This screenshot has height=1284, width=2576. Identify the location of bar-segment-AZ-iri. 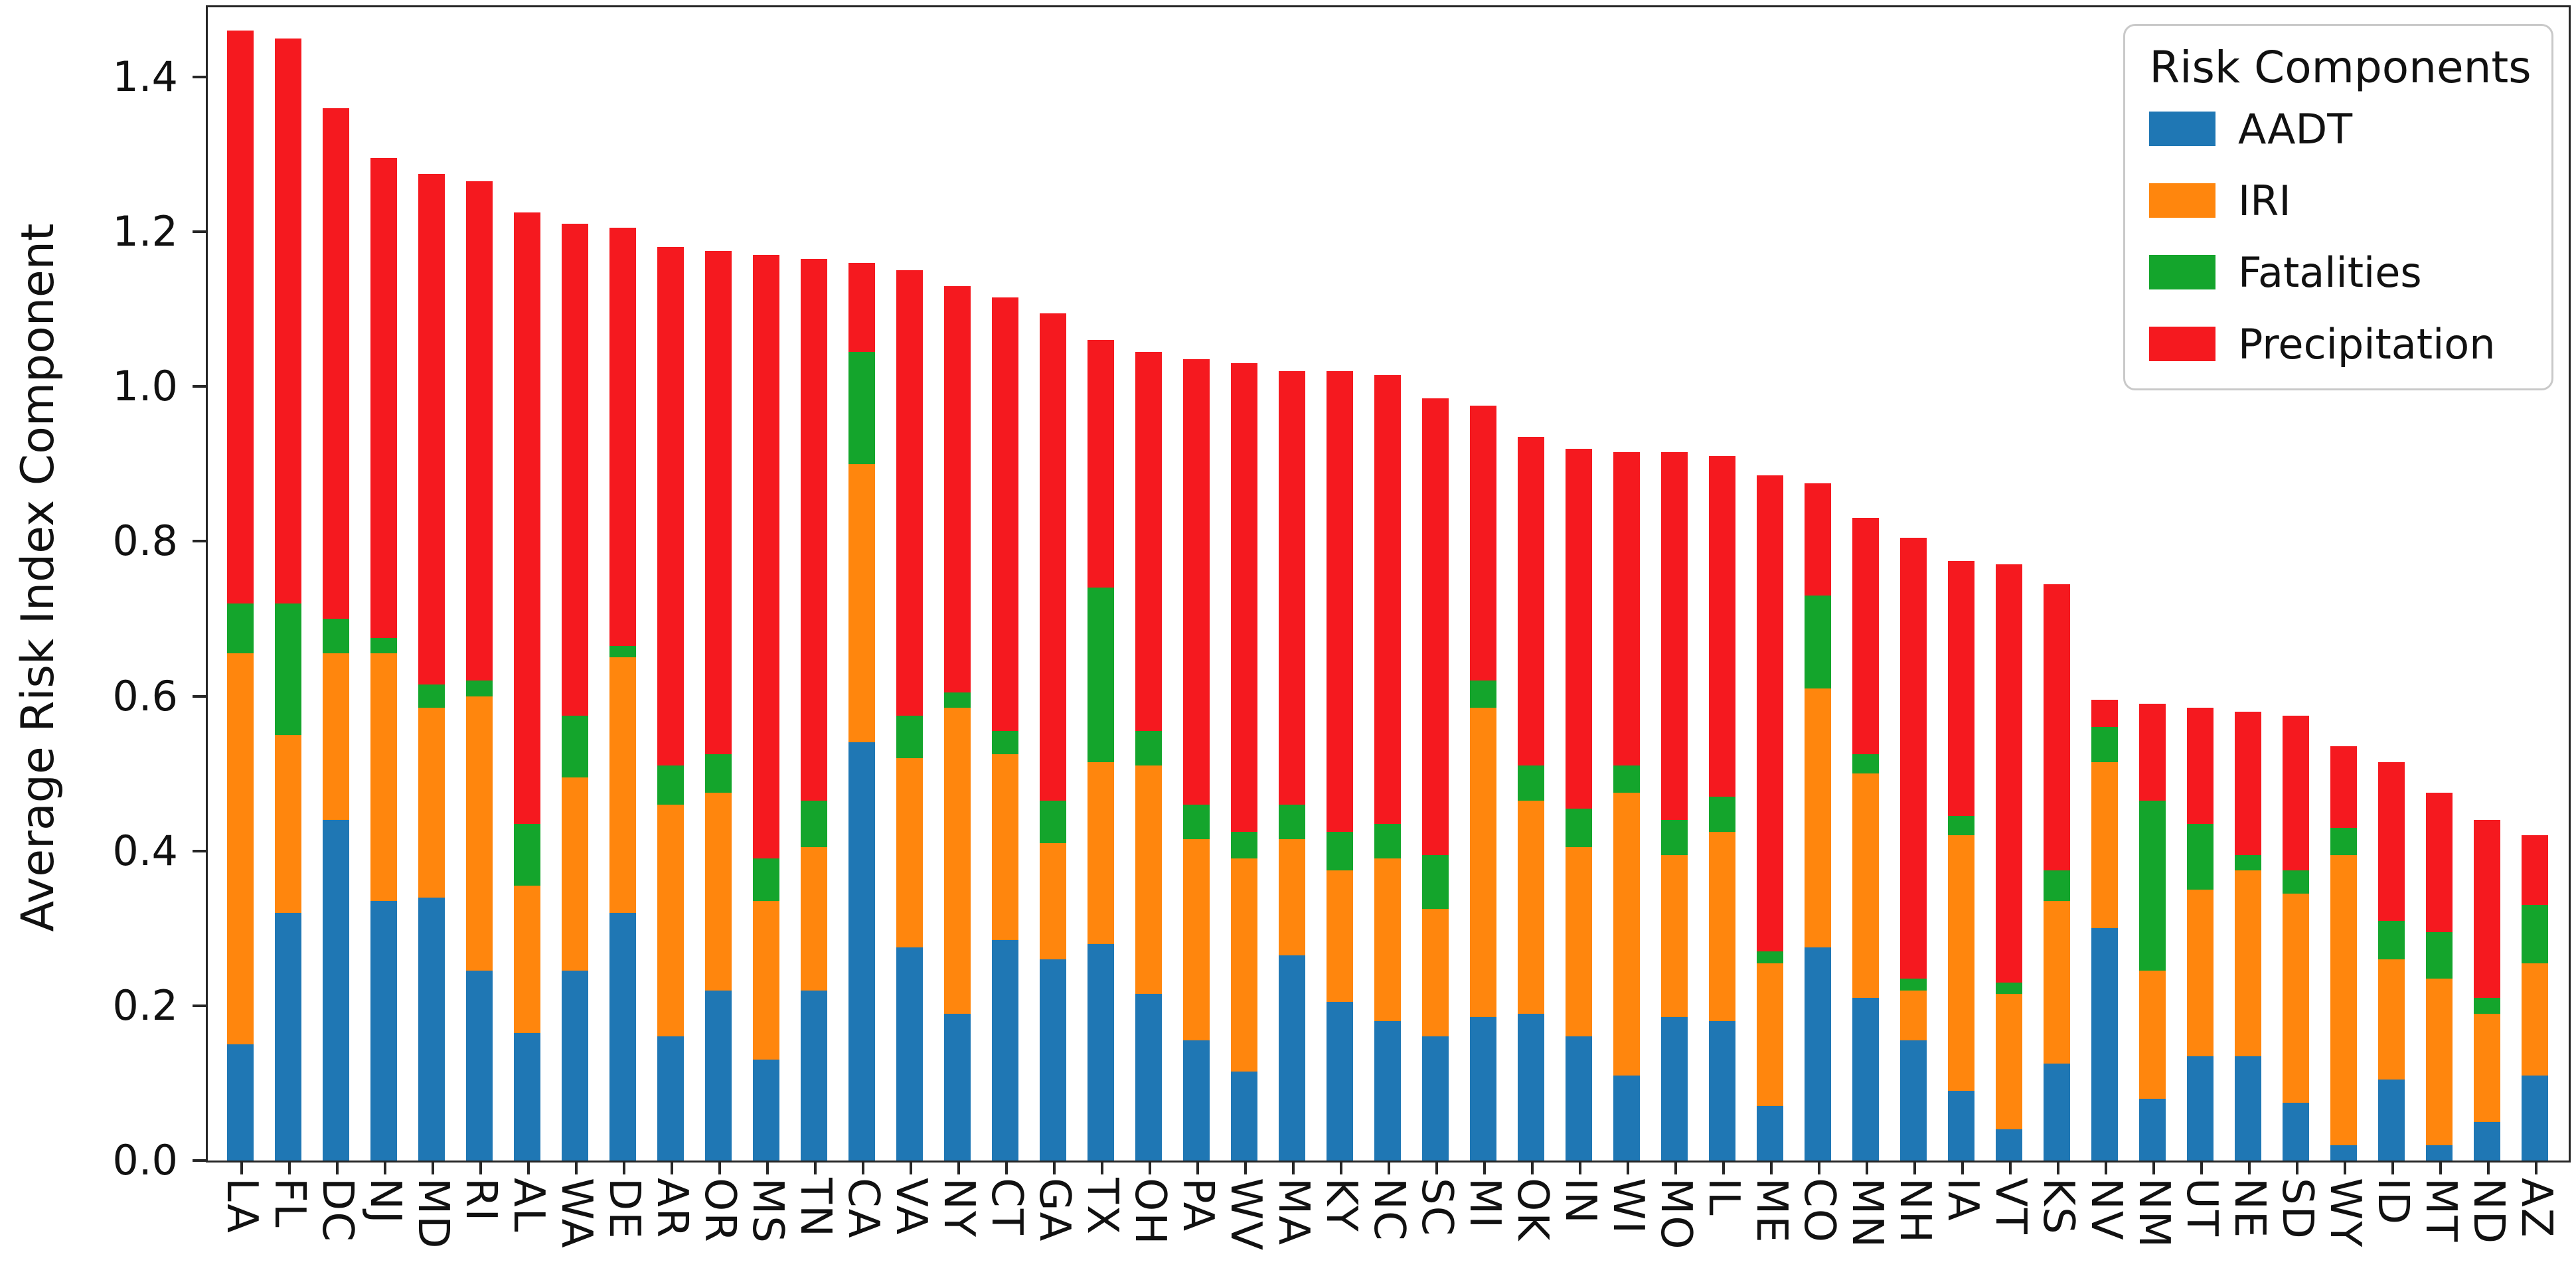
(2535, 1019).